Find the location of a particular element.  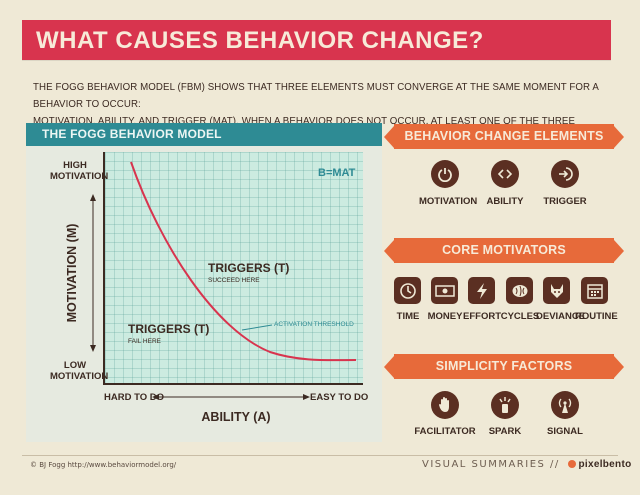

y-low-label: LOW MOTIVATION is located at coordinates (79, 371).